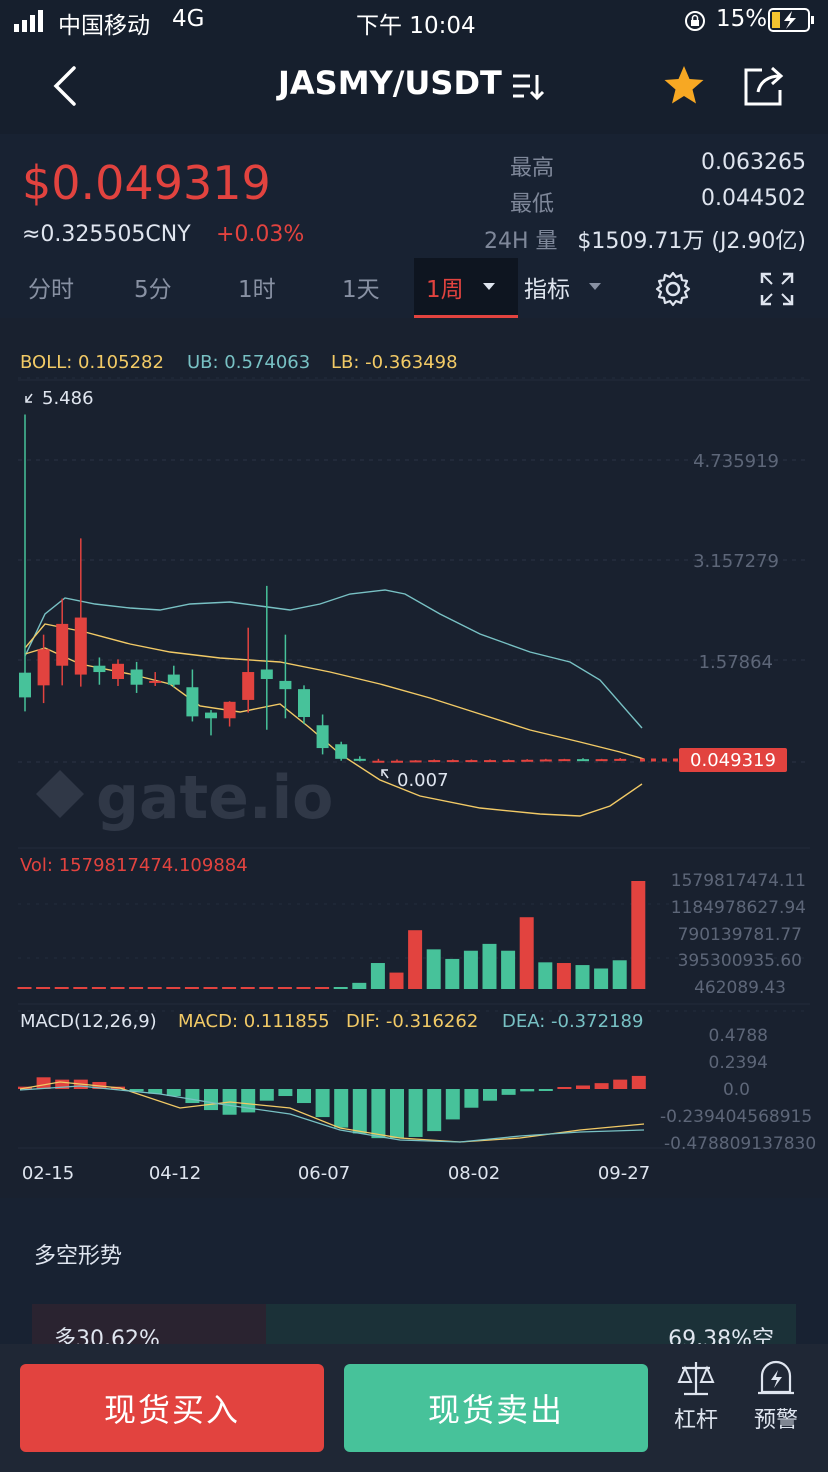 The width and height of the screenshot is (828, 1472). Describe the element at coordinates (29, 398) in the screenshot. I see `arrow-down-left-icon` at that location.